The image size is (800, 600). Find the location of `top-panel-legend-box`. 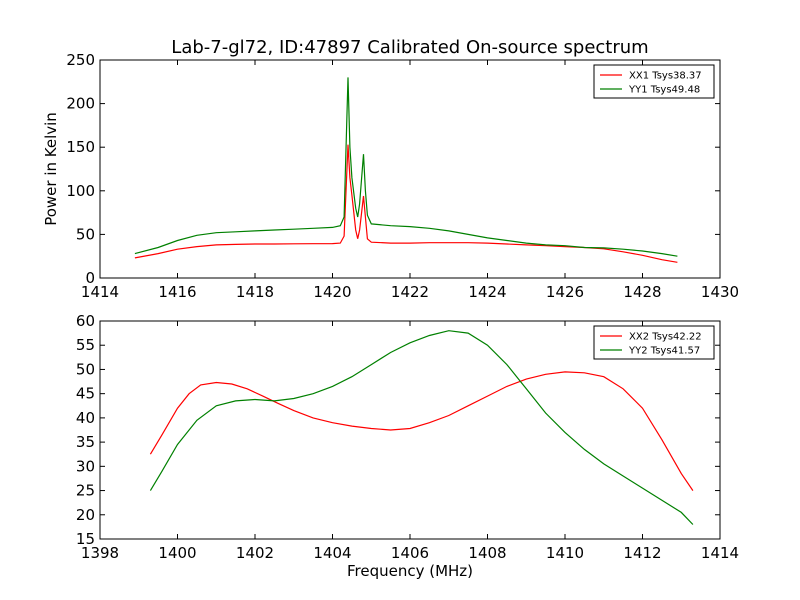

top-panel-legend-box is located at coordinates (654, 81).